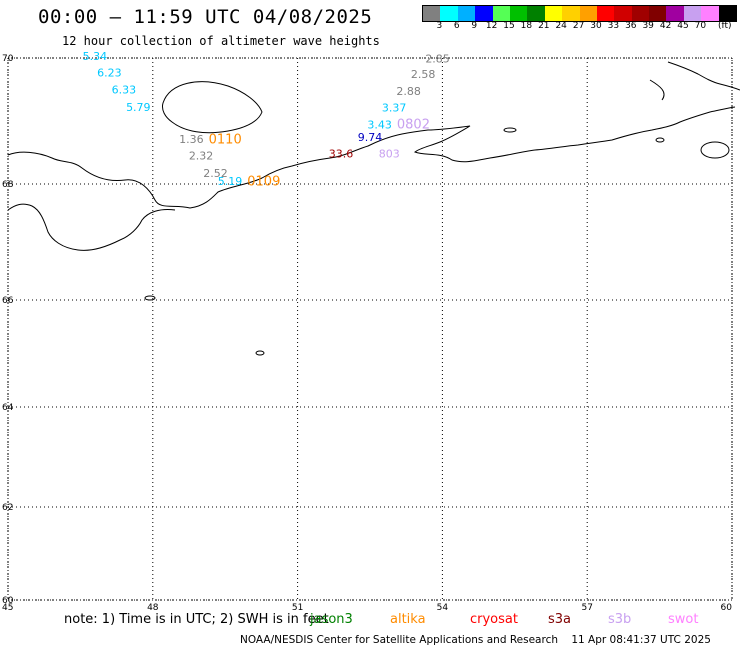 Image resolution: width=740 pixels, height=650 pixels. I want to click on wave-height-label: 2.58, so click(423, 74).